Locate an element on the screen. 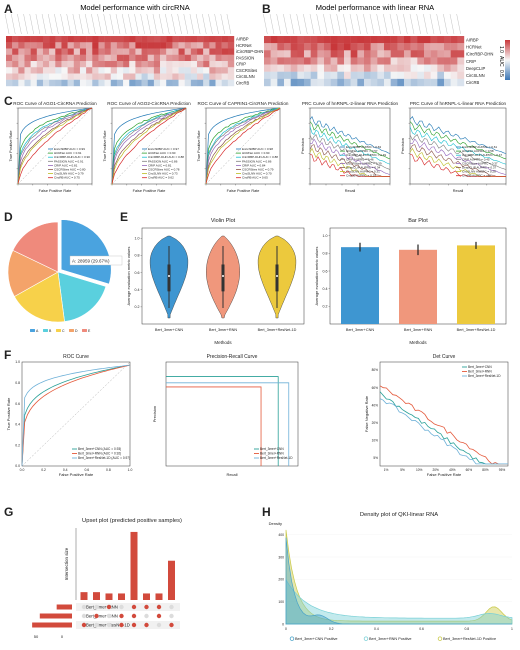  legend-entry: PASSION AUC = 0.86 is located at coordinates (163, 161).